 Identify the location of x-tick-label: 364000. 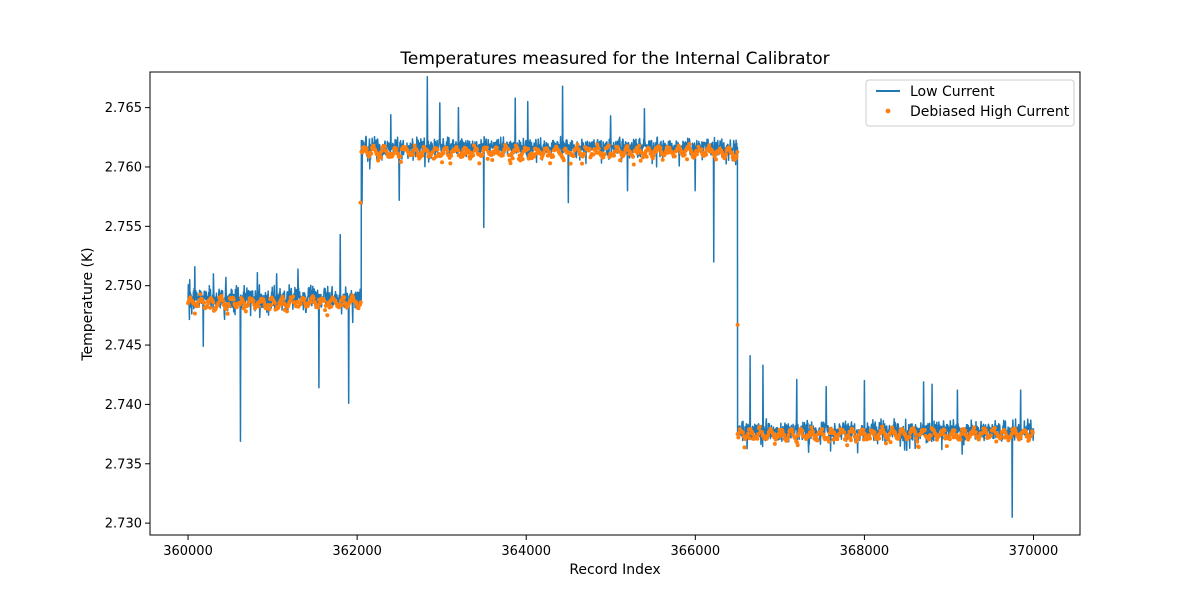
(526, 551).